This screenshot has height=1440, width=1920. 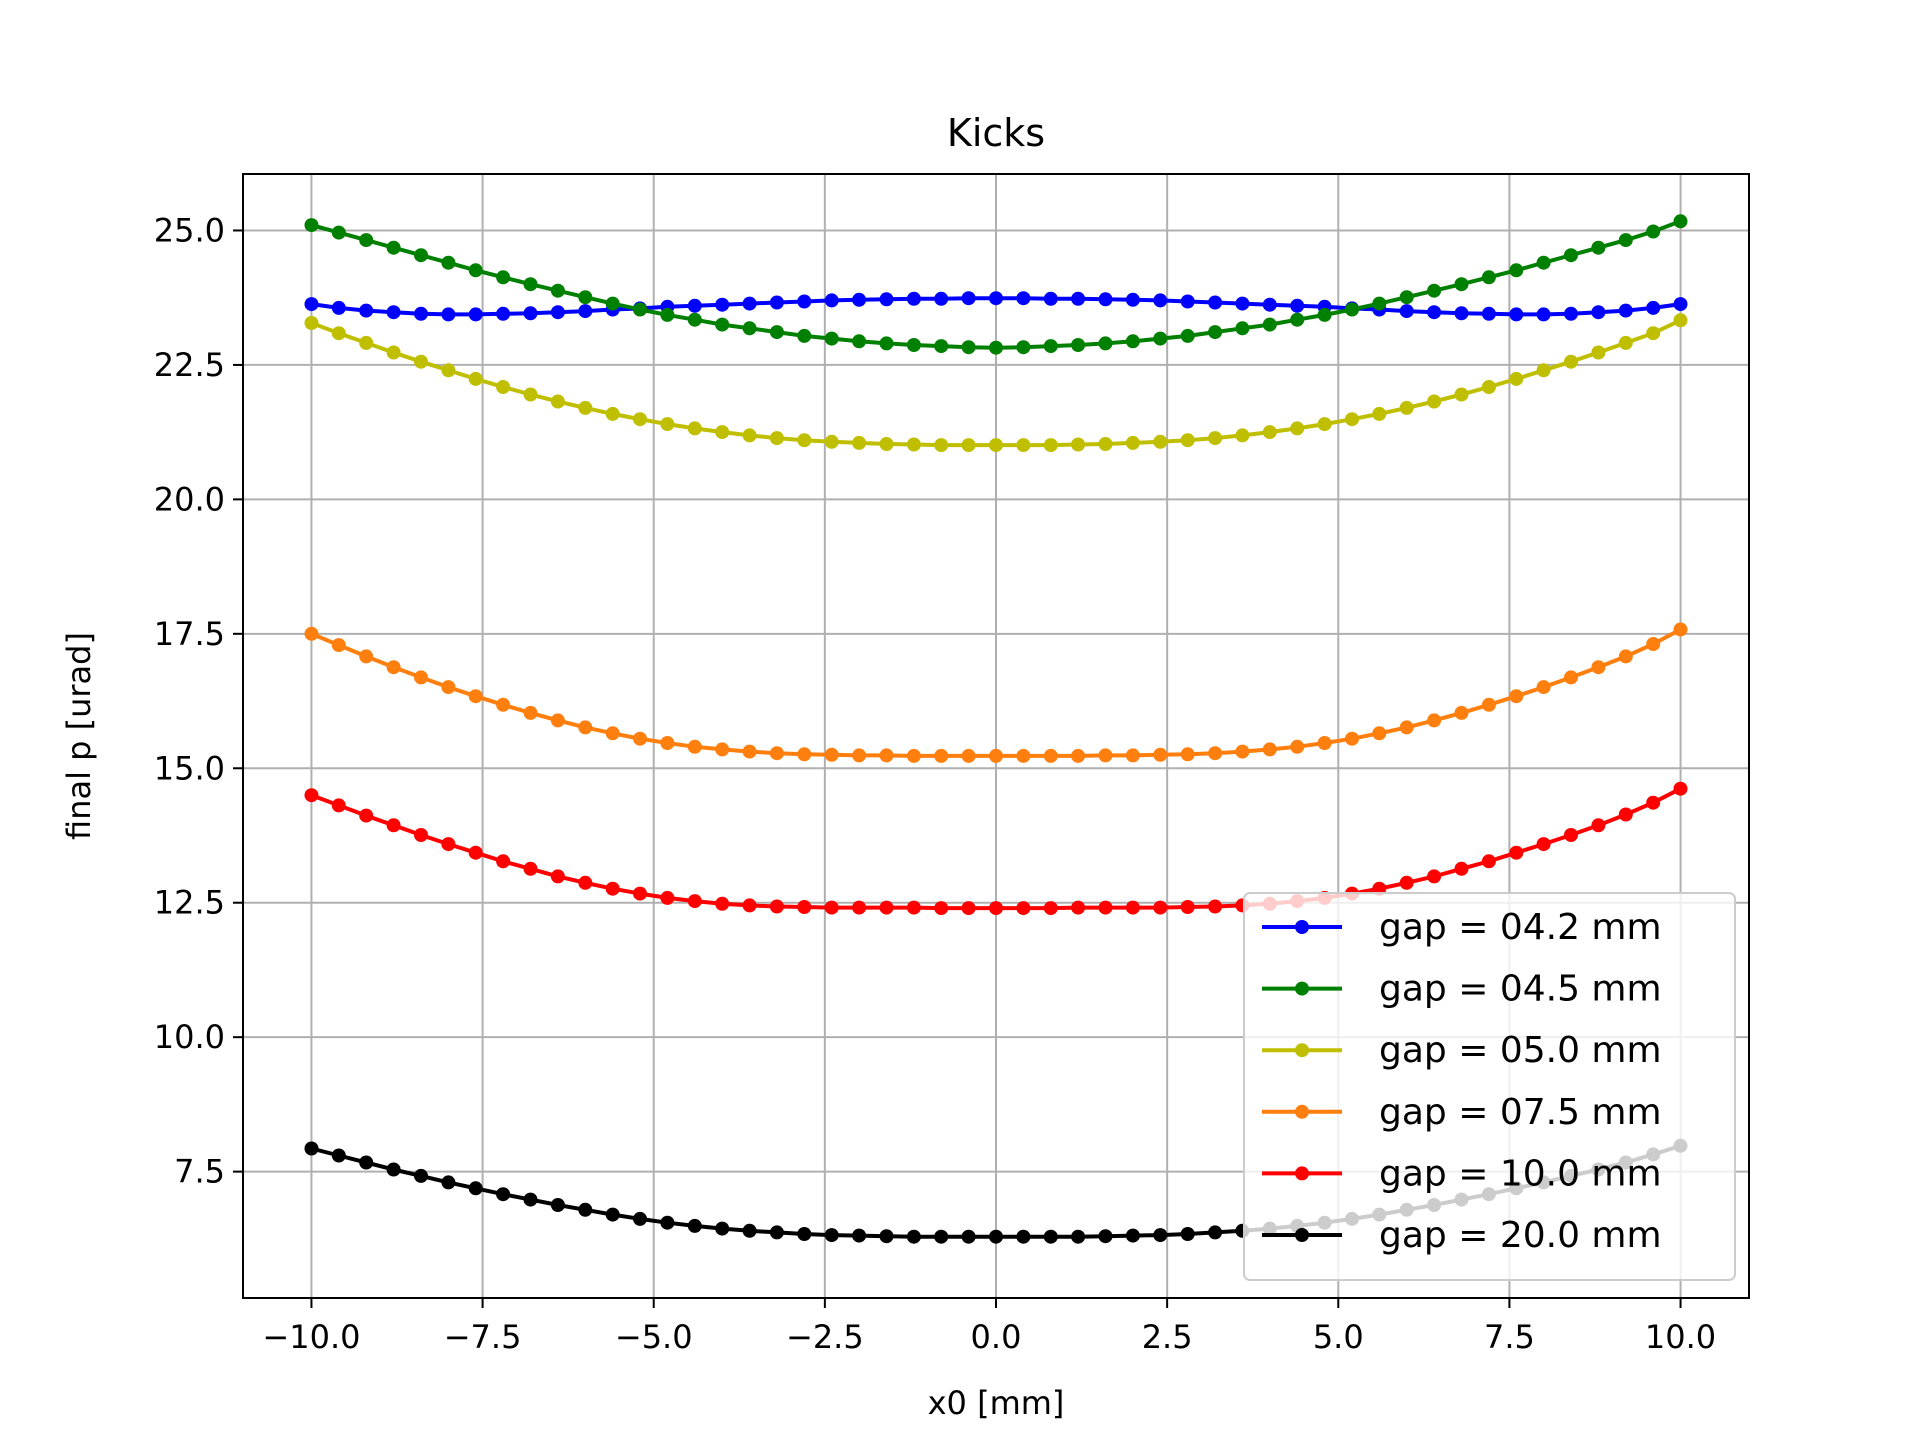 I want to click on x-tick-label: 7.5, so click(x=1509, y=1337).